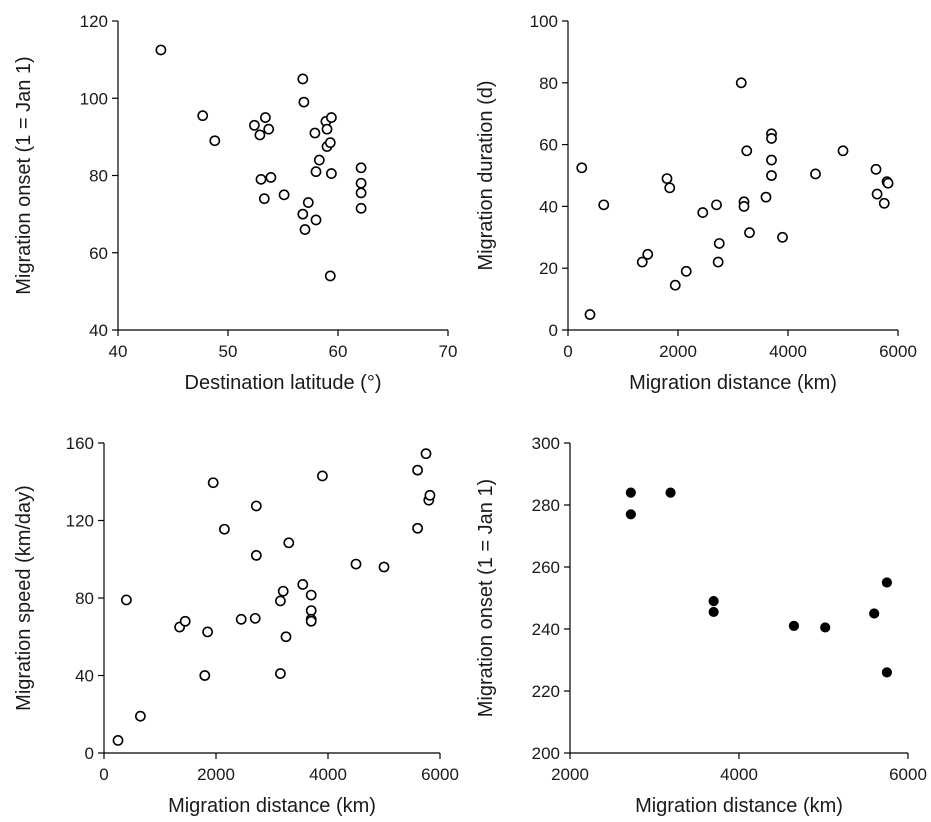 This screenshot has height=822, width=931. What do you see at coordinates (546, 505) in the screenshot?
I see `y-tick-label: 280` at bounding box center [546, 505].